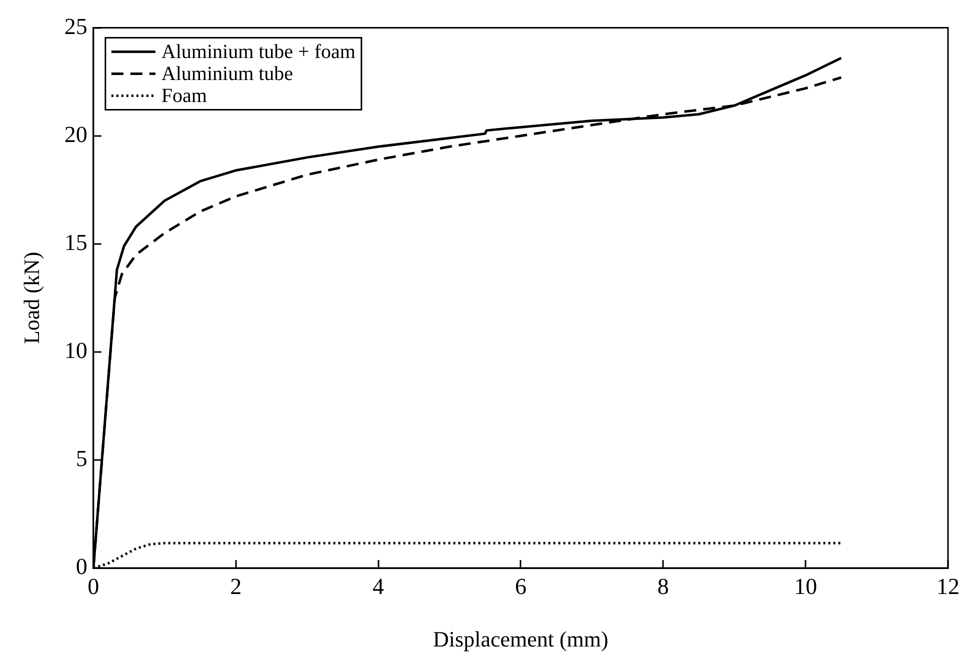 This screenshot has width=976, height=668. What do you see at coordinates (227, 74) in the screenshot?
I see `legend-label: Aluminium tube` at bounding box center [227, 74].